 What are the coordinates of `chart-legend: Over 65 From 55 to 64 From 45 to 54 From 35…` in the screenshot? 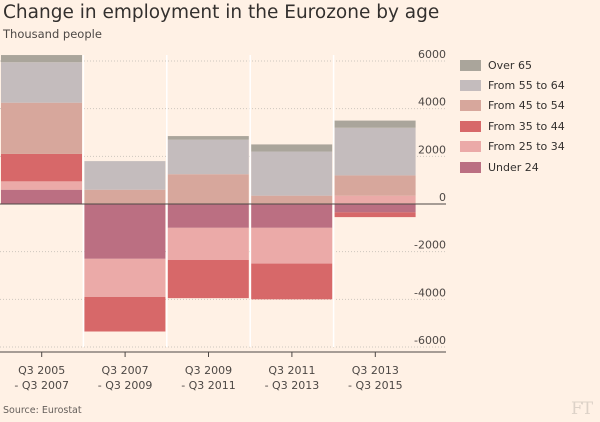 It's located at (512, 116).